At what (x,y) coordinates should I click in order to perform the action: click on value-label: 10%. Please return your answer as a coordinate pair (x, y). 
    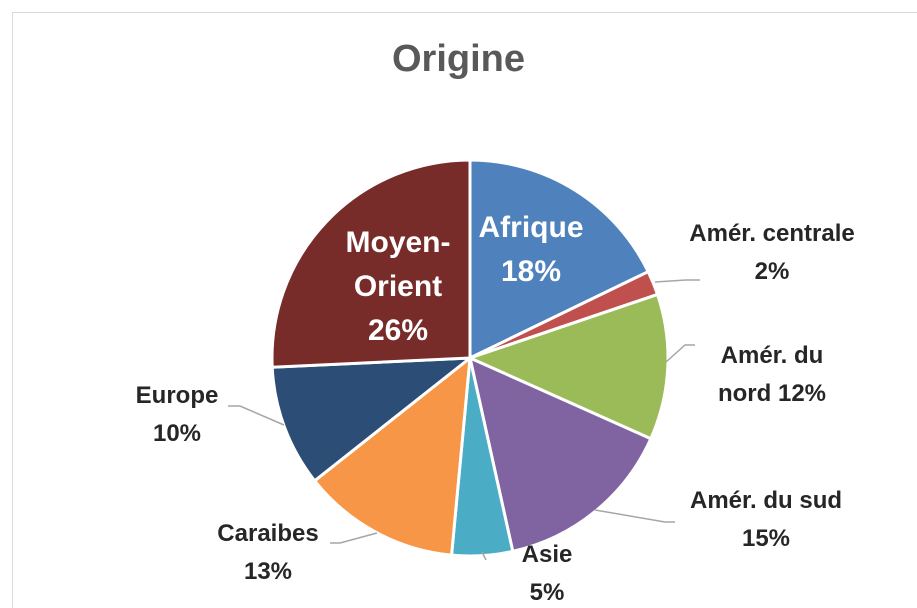
    Looking at the image, I should click on (177, 433).